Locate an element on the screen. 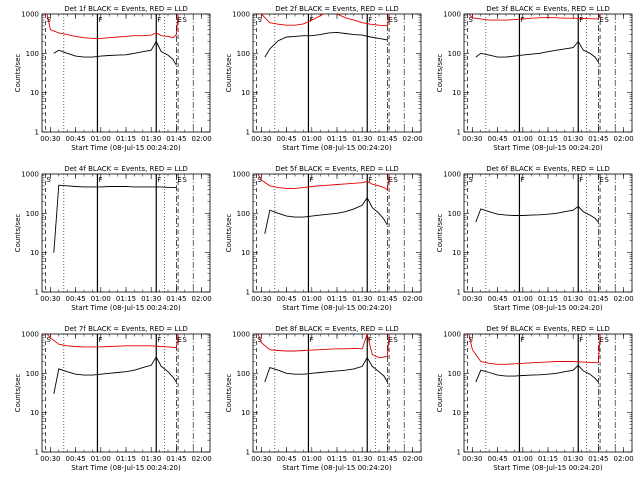 The width and height of the screenshot is (640, 480). chart-title: Det 4f BLACK = Events, RED = LLD is located at coordinates (125, 169).